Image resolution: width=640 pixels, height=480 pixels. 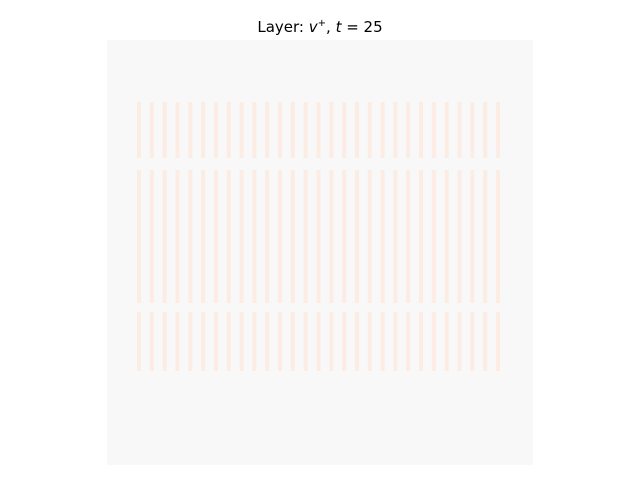 I want to click on heatmap-stripe-band1-col12, so click(x=280, y=130).